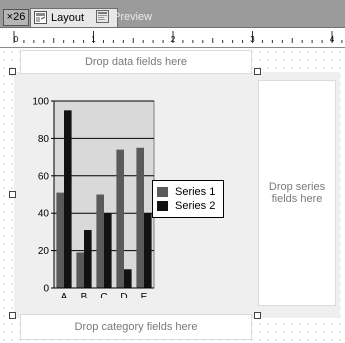 Image resolution: width=345 pixels, height=343 pixels. I want to click on data-fields-dropzone-label: Drop data fields here, so click(136, 62).